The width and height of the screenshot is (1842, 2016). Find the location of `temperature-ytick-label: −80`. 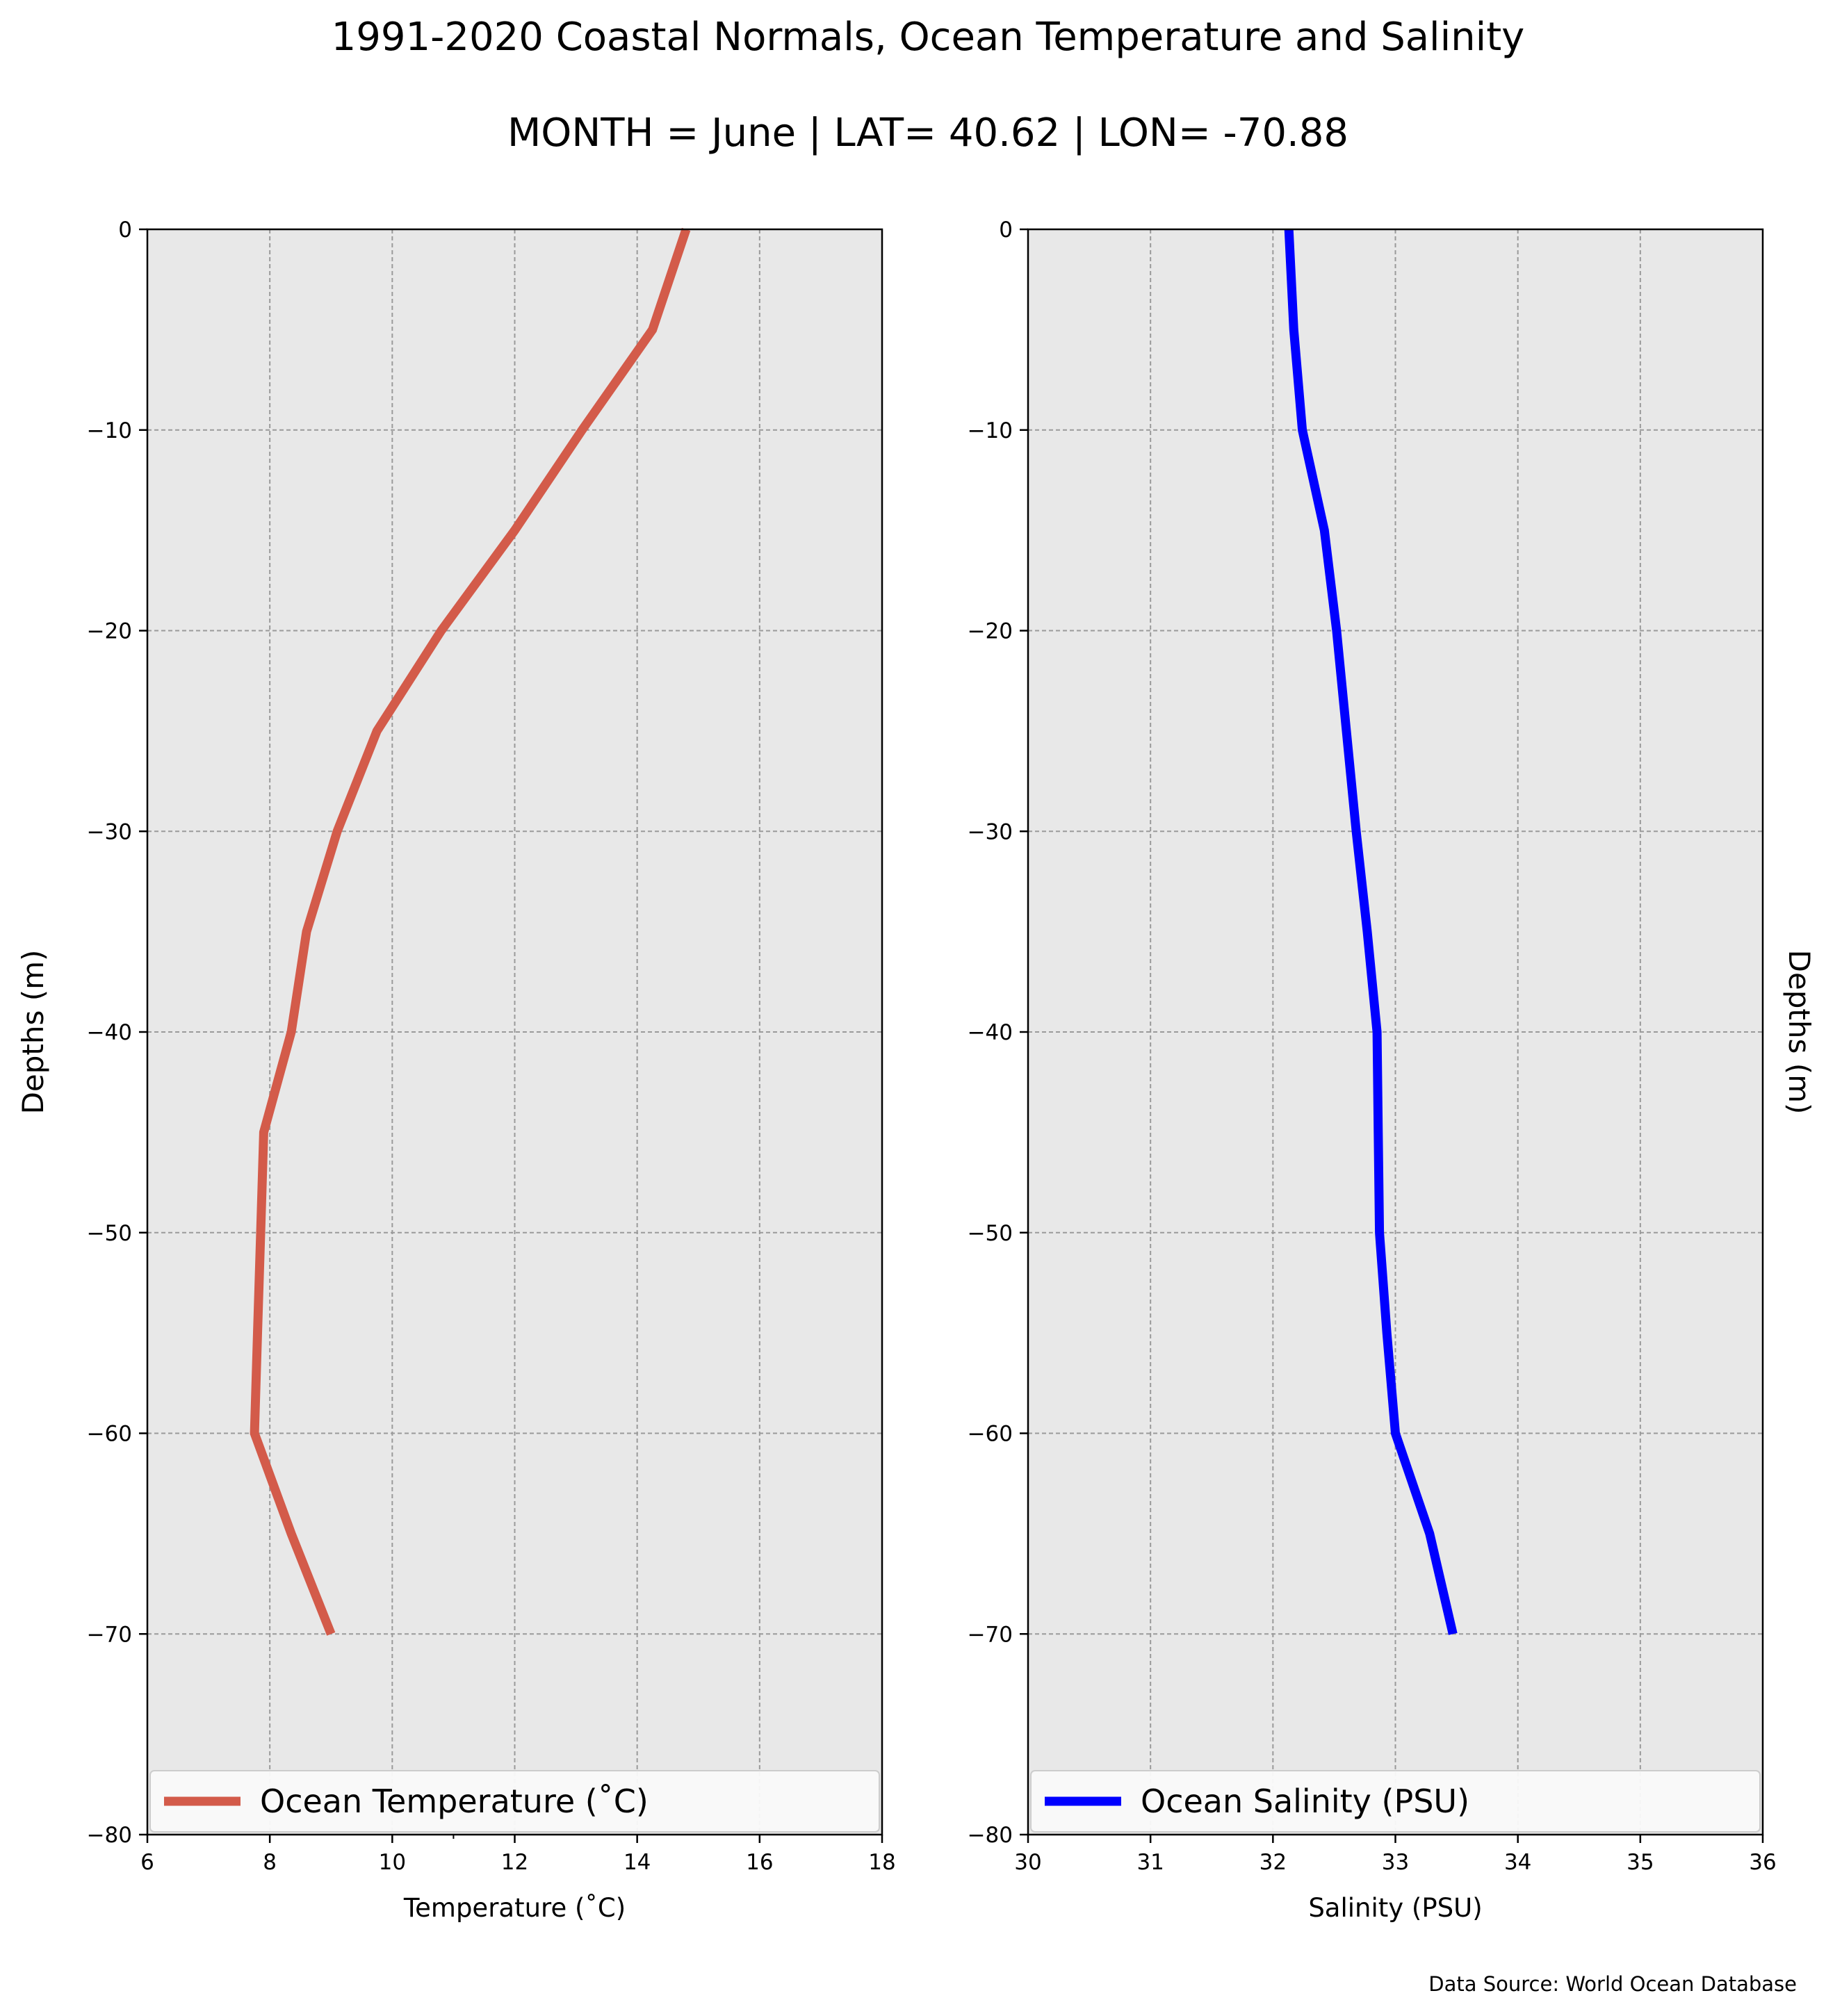

temperature-ytick-label: −80 is located at coordinates (109, 1836).